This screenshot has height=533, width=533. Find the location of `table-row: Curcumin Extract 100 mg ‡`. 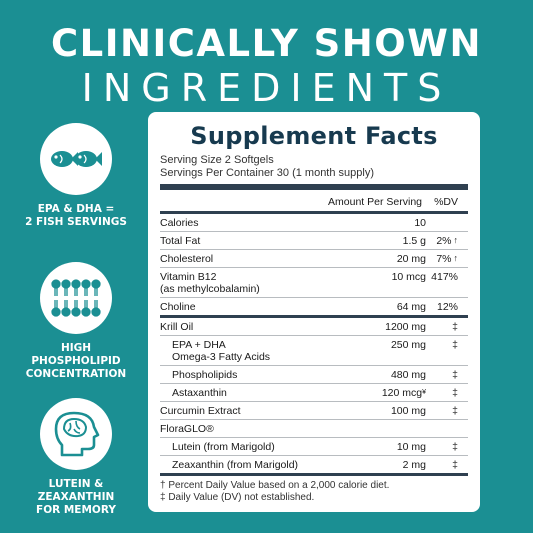

table-row: Curcumin Extract 100 mg ‡ is located at coordinates (314, 411).